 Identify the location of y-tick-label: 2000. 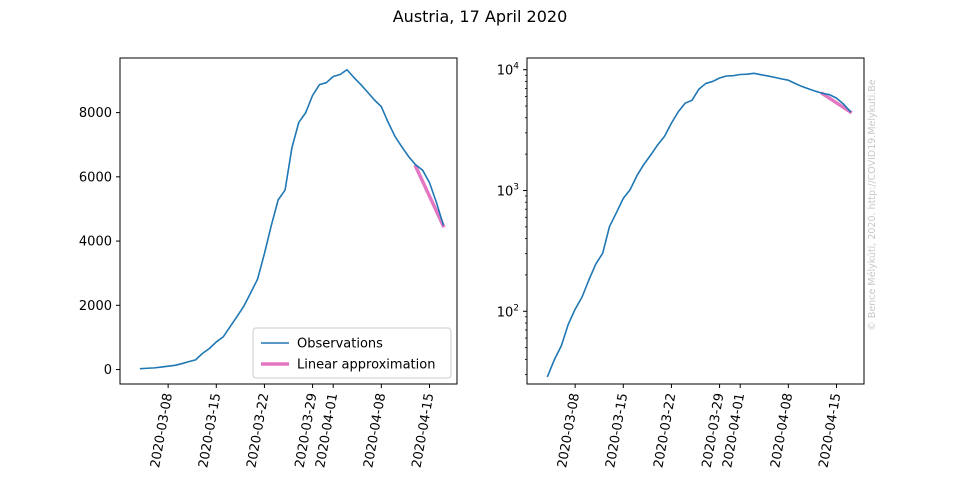
(95, 306).